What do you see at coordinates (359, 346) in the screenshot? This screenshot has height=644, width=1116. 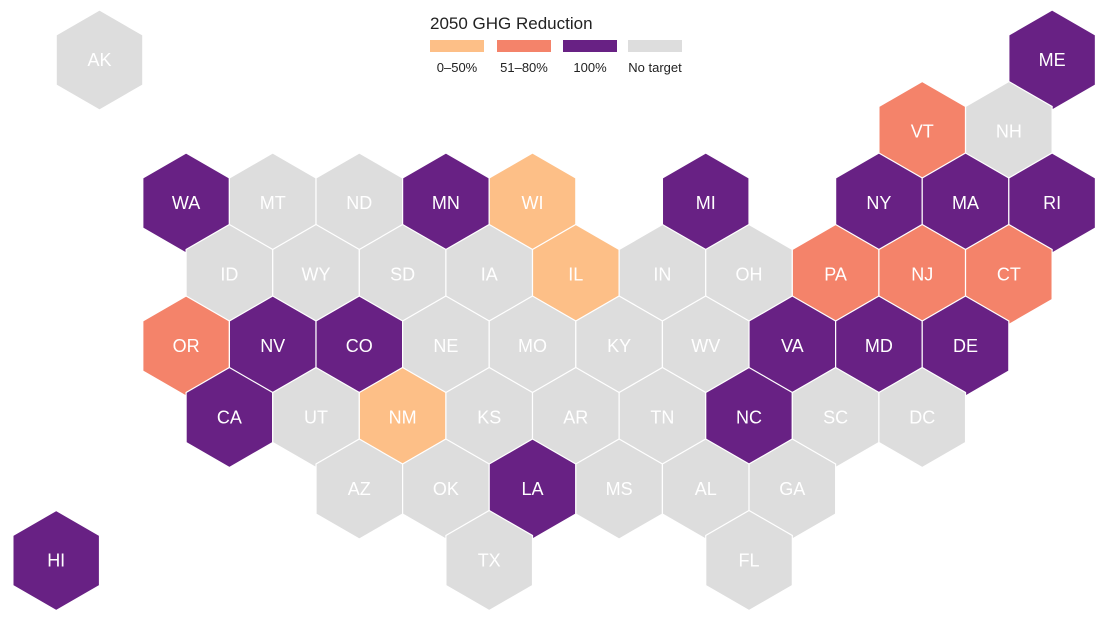 I see `state-label: CO` at bounding box center [359, 346].